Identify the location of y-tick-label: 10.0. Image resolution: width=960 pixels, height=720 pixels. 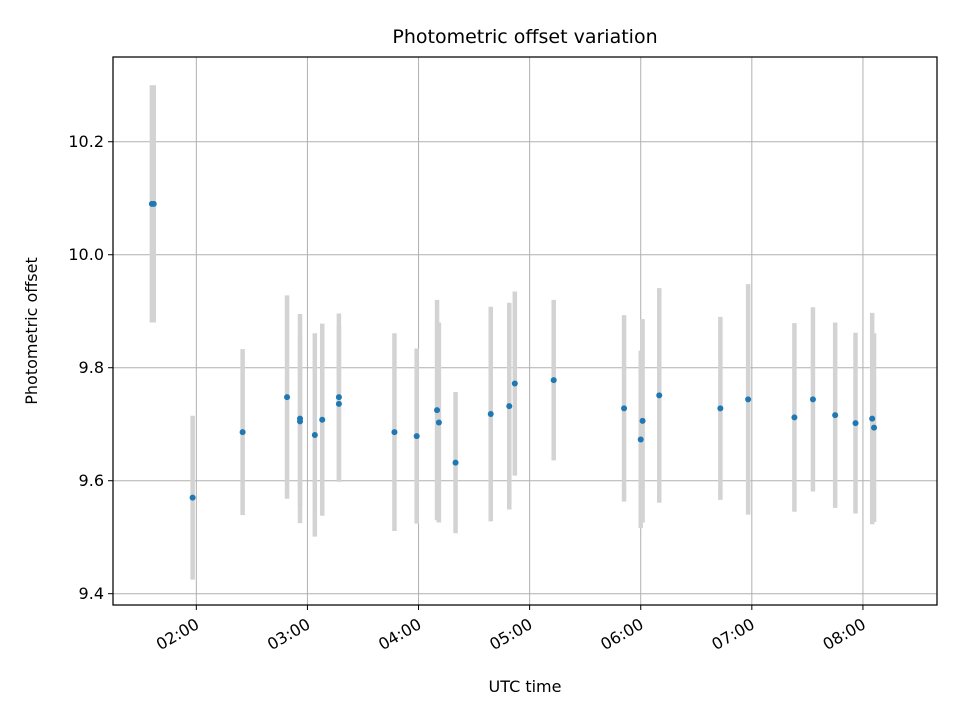
(86, 254).